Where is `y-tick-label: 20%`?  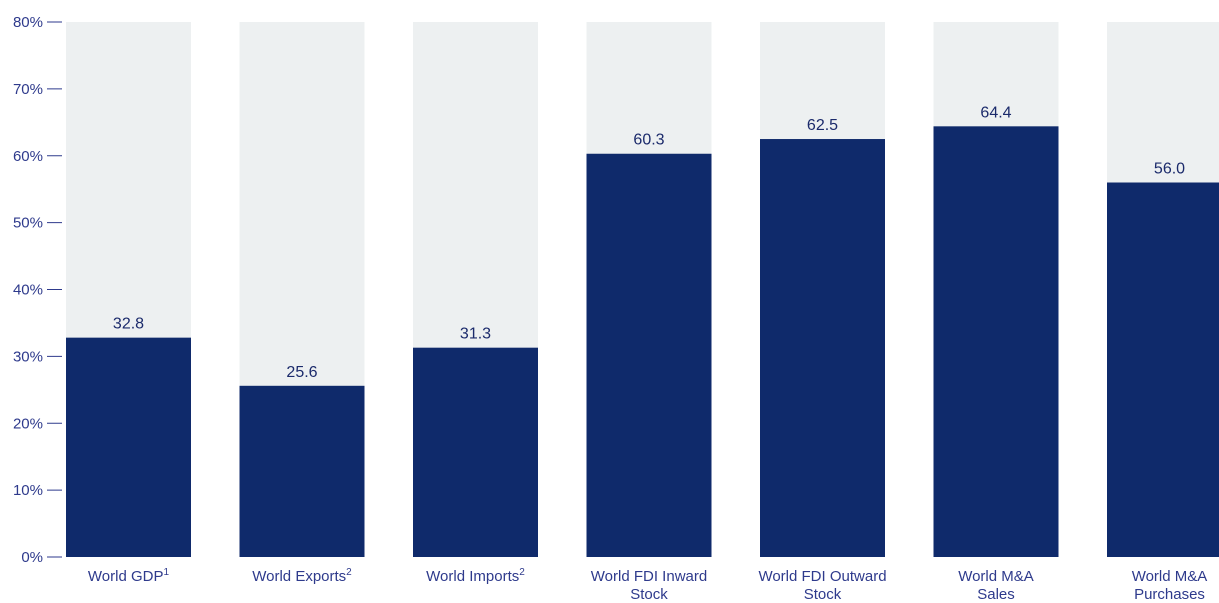
y-tick-label: 20% is located at coordinates (28, 423).